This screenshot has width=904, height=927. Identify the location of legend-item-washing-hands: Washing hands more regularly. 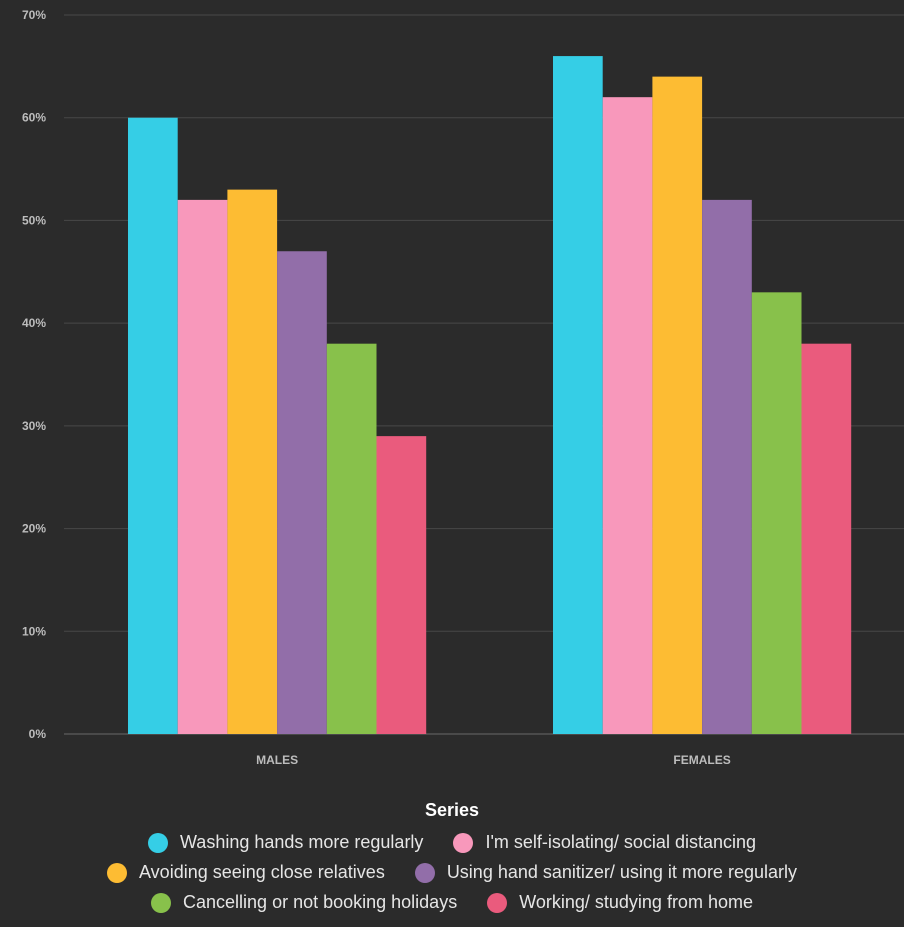
(285, 842).